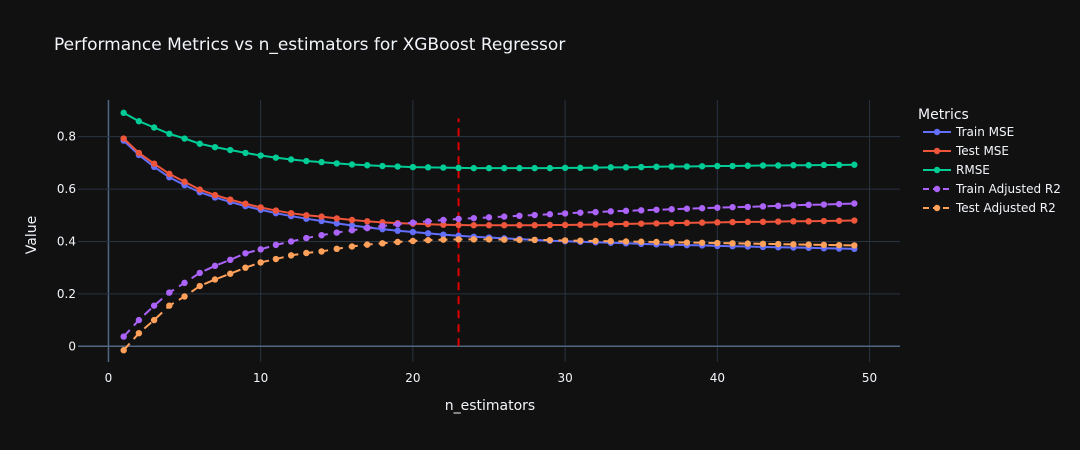 This screenshot has width=1080, height=450. What do you see at coordinates (32, 235) in the screenshot?
I see `y-axis-title: Value` at bounding box center [32, 235].